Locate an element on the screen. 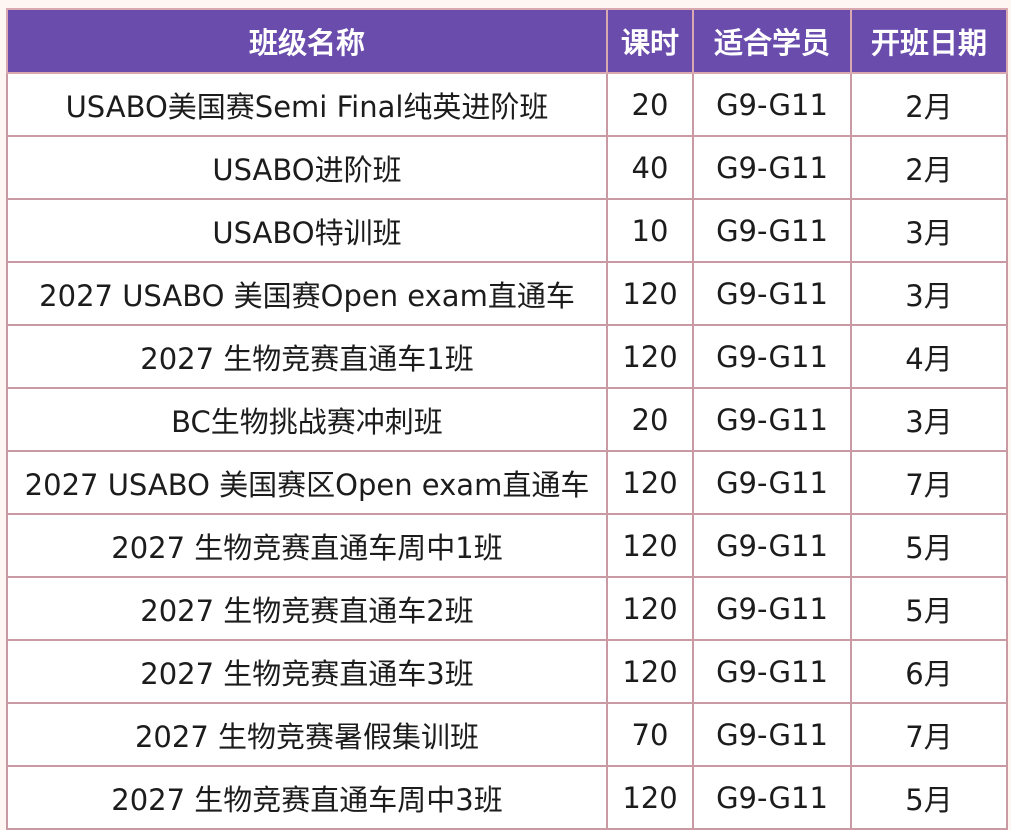  table-row: 2027 生物竞赛直通车周中3班 120 G9-G11 5月 is located at coordinates (507, 797).